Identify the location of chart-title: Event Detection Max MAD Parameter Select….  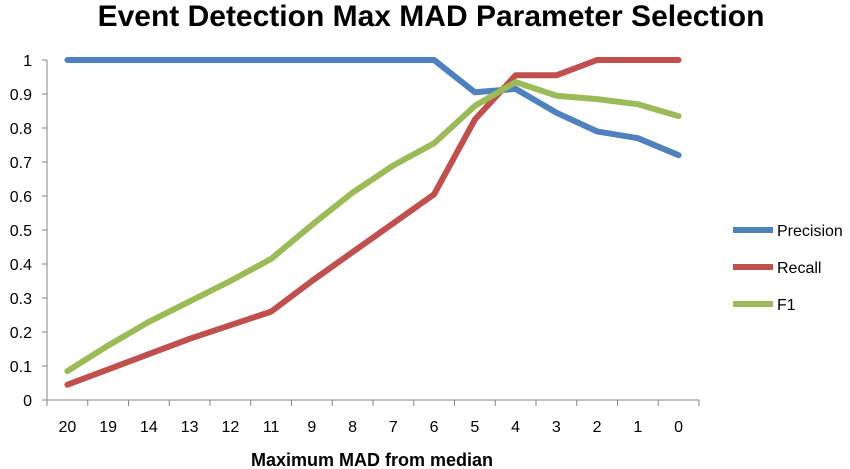
(431, 16).